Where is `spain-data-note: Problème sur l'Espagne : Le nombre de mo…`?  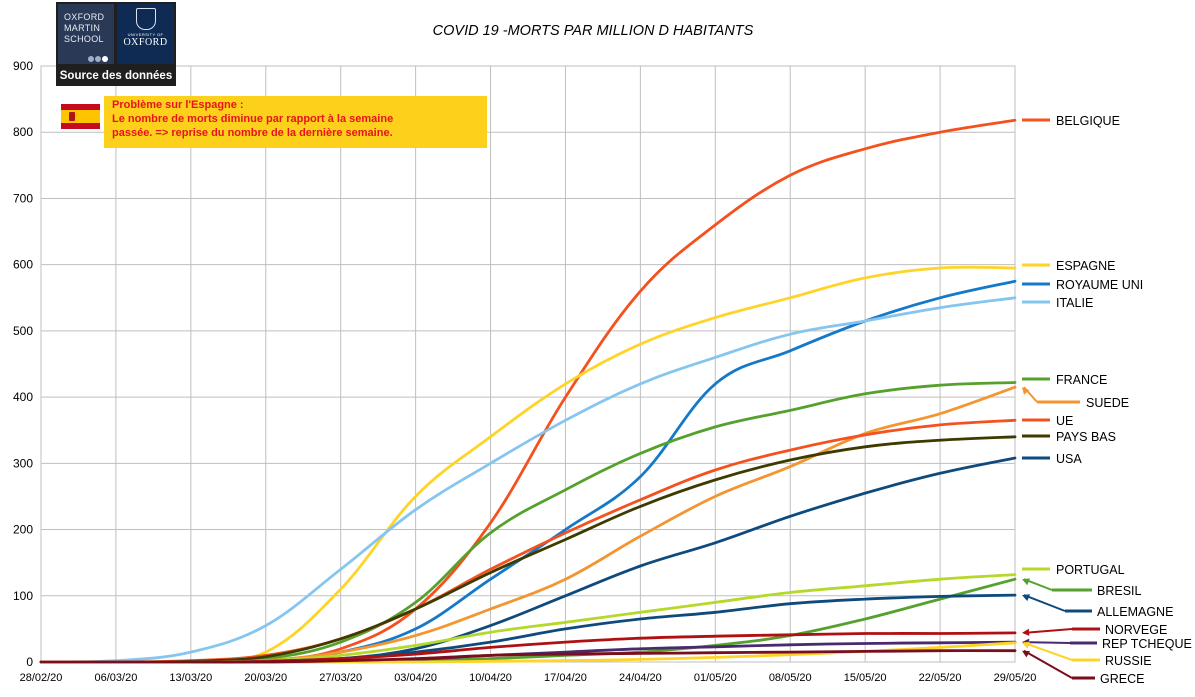 spain-data-note: Problème sur l'Espagne : Le nombre de mo… is located at coordinates (295, 122).